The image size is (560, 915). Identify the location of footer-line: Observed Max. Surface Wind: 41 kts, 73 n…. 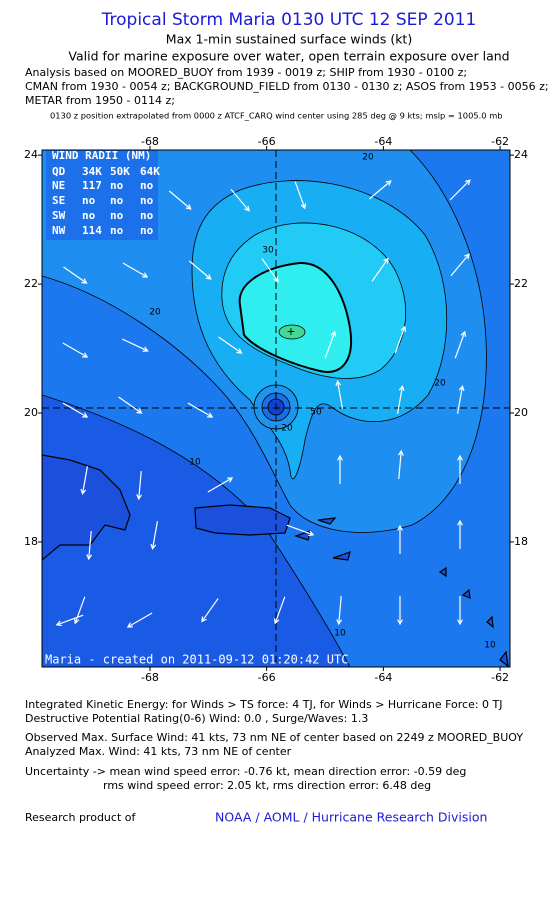
(274, 737).